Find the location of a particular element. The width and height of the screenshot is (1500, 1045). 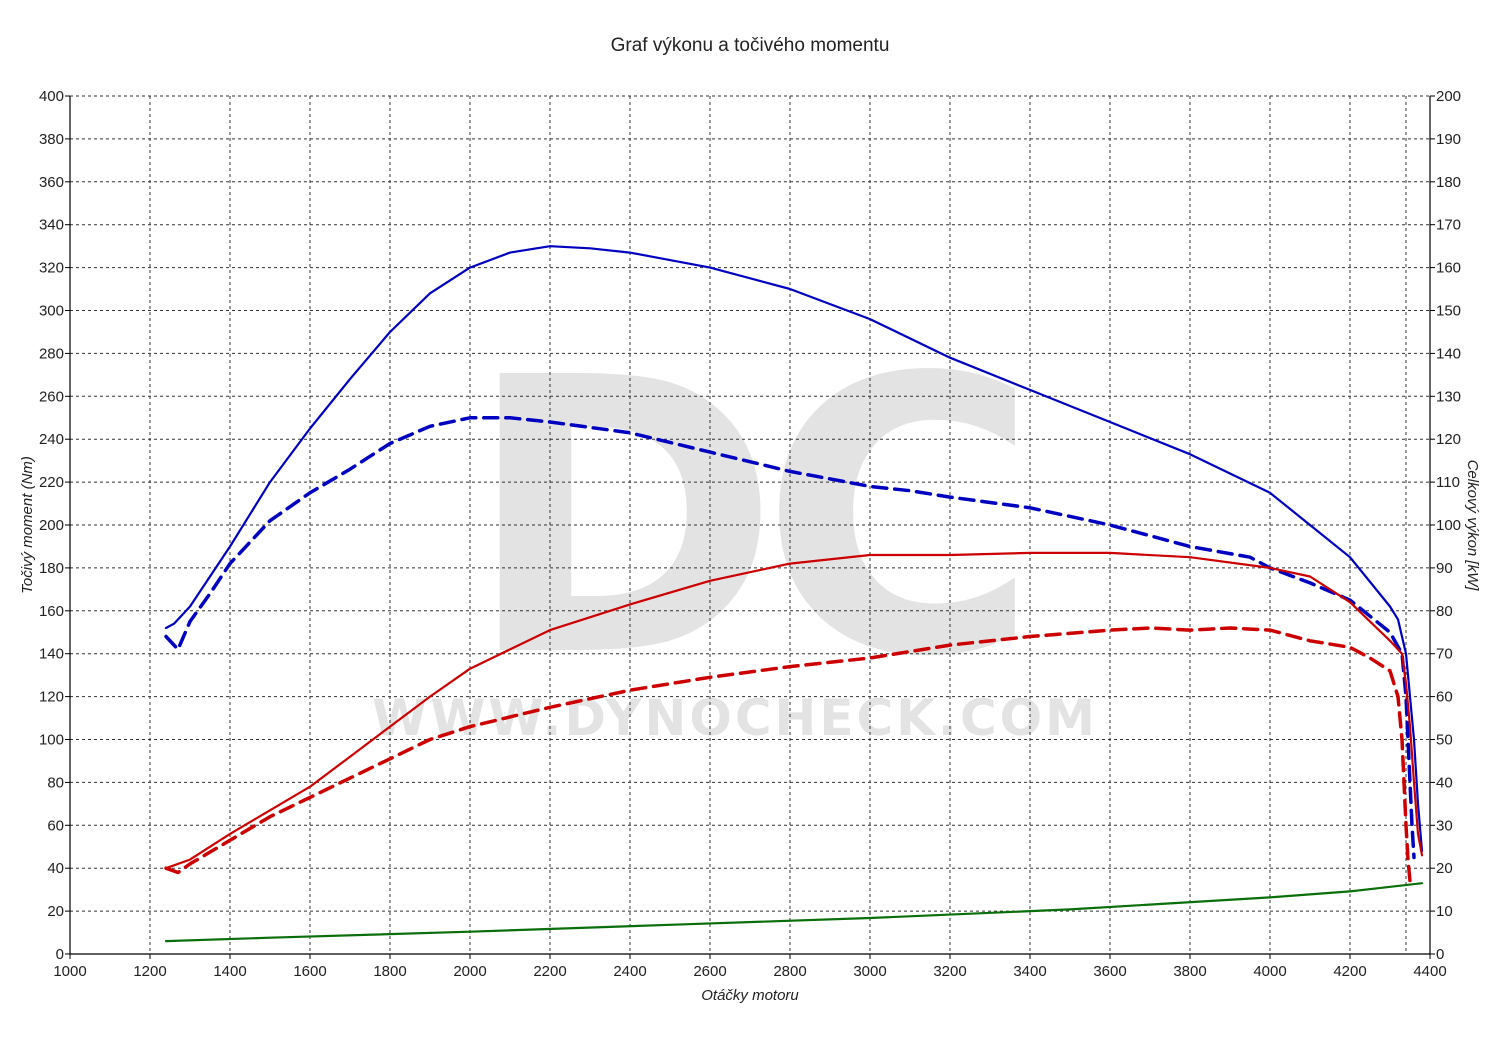

y-left-tick-label: 160 is located at coordinates (51, 611).